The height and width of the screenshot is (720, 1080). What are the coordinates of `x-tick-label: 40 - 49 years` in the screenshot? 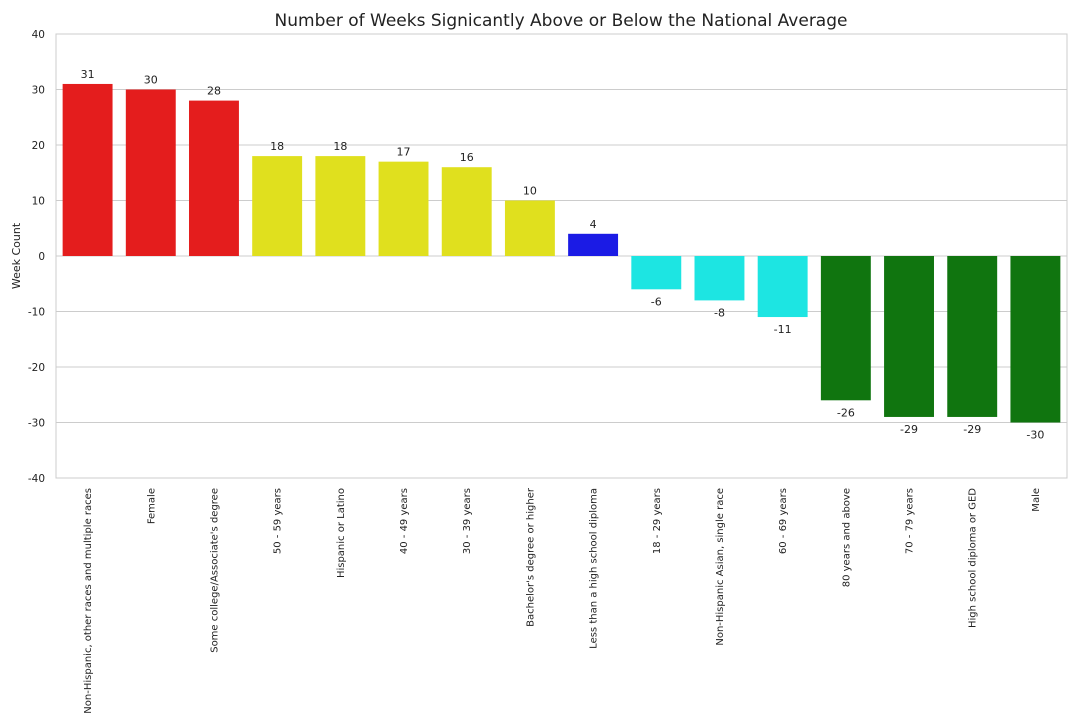 It's located at (404, 521).